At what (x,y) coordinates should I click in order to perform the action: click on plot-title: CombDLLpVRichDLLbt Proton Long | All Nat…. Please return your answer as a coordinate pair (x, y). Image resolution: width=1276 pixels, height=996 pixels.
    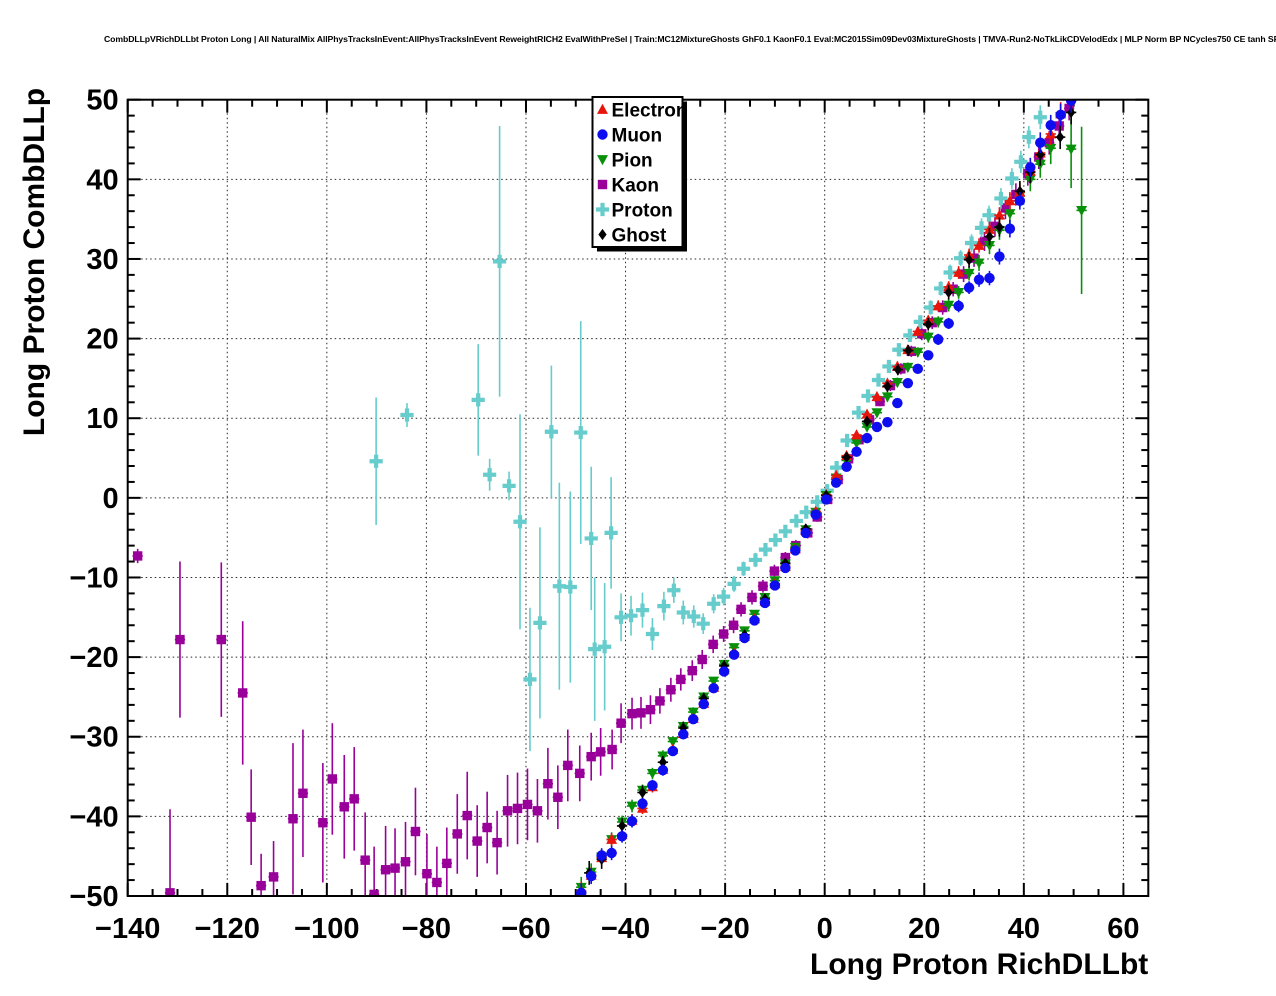
    Looking at the image, I should click on (690, 39).